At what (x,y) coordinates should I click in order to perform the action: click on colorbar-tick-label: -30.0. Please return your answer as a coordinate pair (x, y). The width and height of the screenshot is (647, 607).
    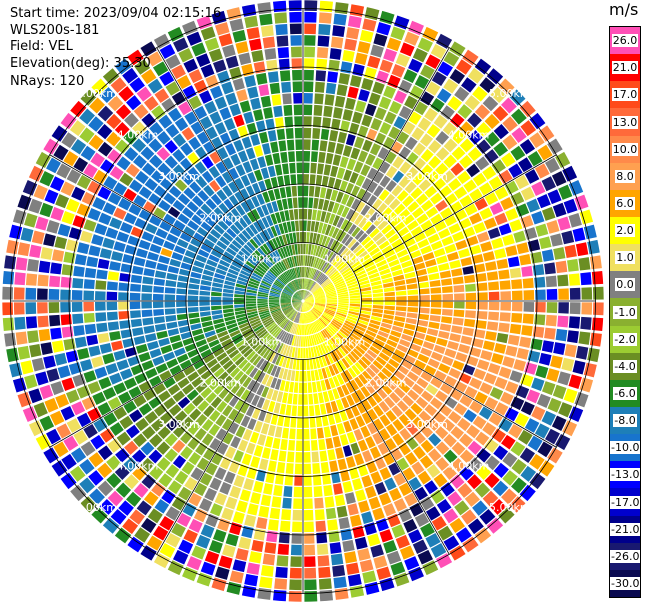
    Looking at the image, I should click on (625, 583).